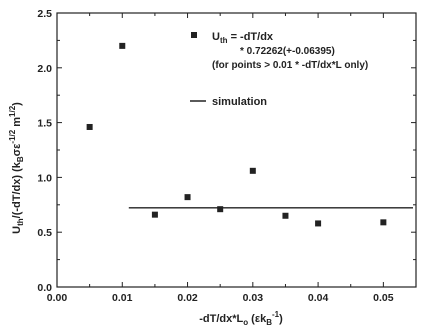  Describe the element at coordinates (290, 65) in the screenshot. I see `legend-fit-note: (for points > 0.01 * -dT/dx*L only)` at that location.